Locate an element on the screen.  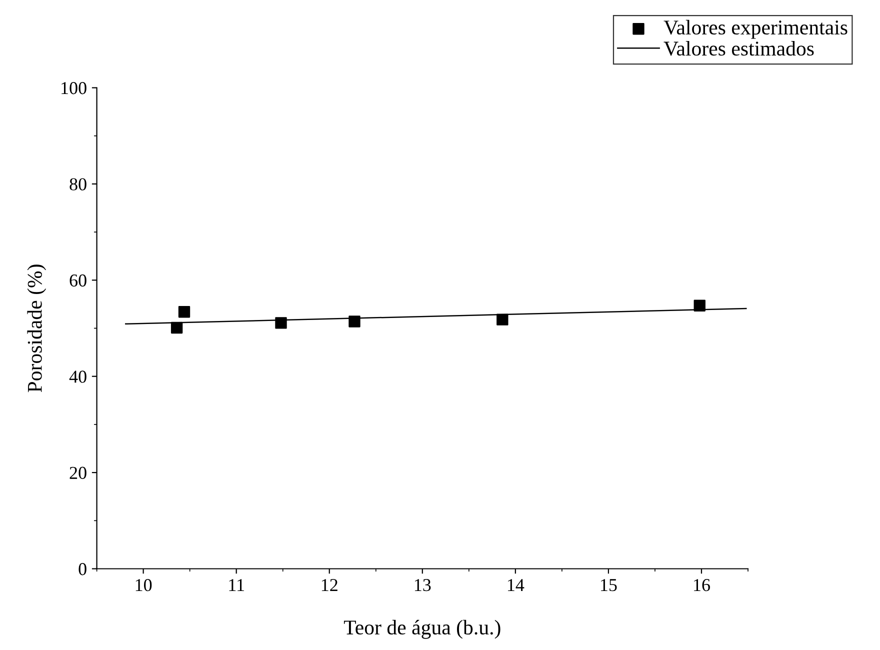
x-tick-label: 16 is located at coordinates (702, 585).